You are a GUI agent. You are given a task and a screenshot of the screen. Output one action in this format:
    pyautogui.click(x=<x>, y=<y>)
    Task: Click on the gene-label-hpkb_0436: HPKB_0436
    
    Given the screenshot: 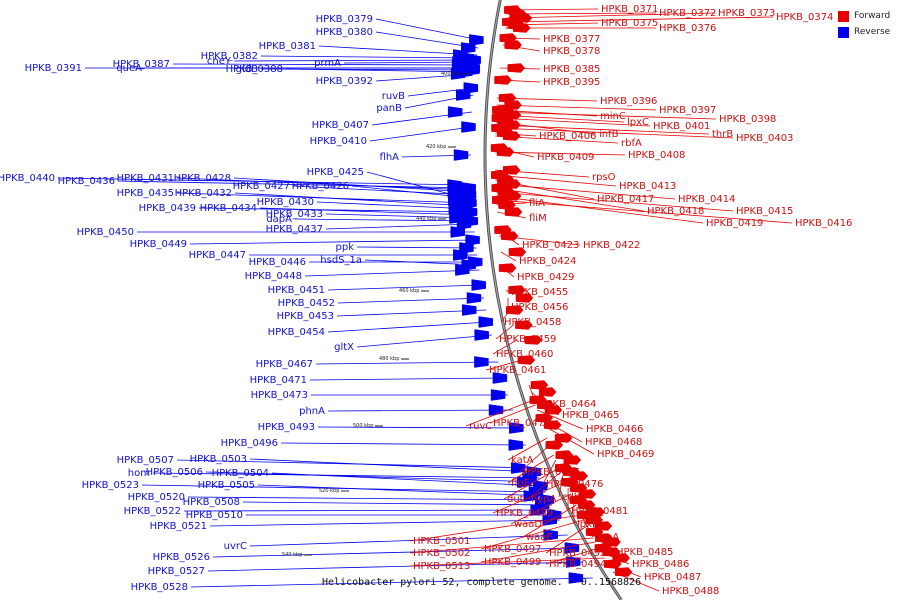 What is the action you would take?
    pyautogui.click(x=86, y=181)
    